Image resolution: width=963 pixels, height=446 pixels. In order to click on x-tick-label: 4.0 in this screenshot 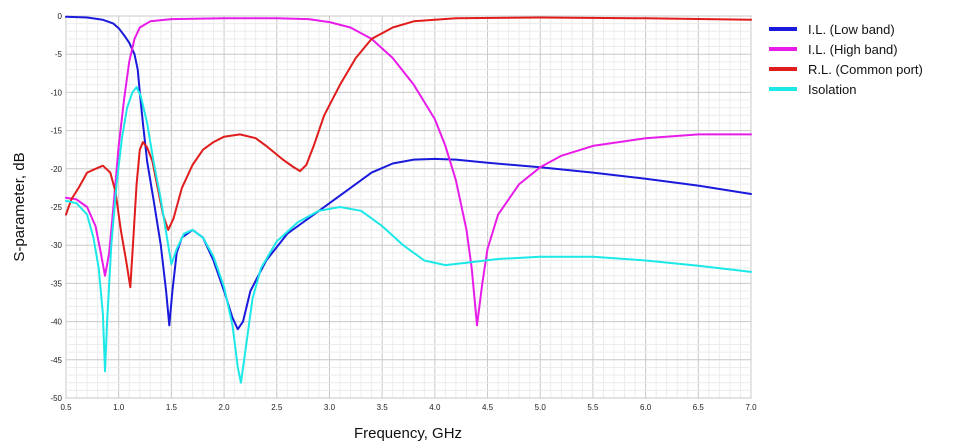, I will do `click(435, 407)`.